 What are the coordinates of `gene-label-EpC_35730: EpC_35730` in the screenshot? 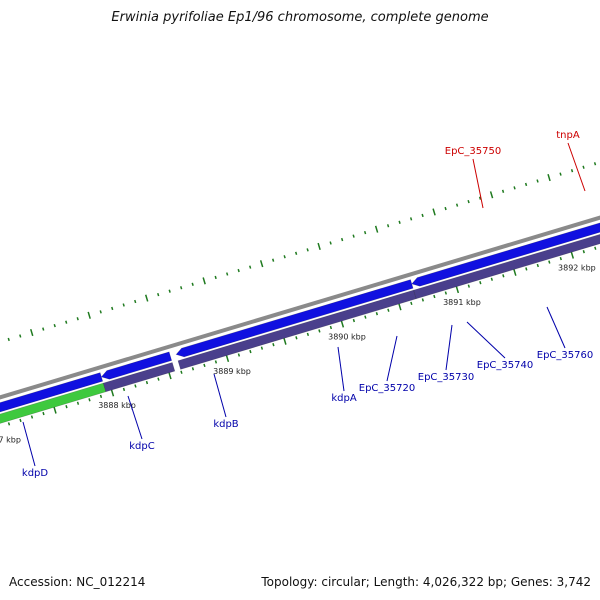 It's located at (446, 377).